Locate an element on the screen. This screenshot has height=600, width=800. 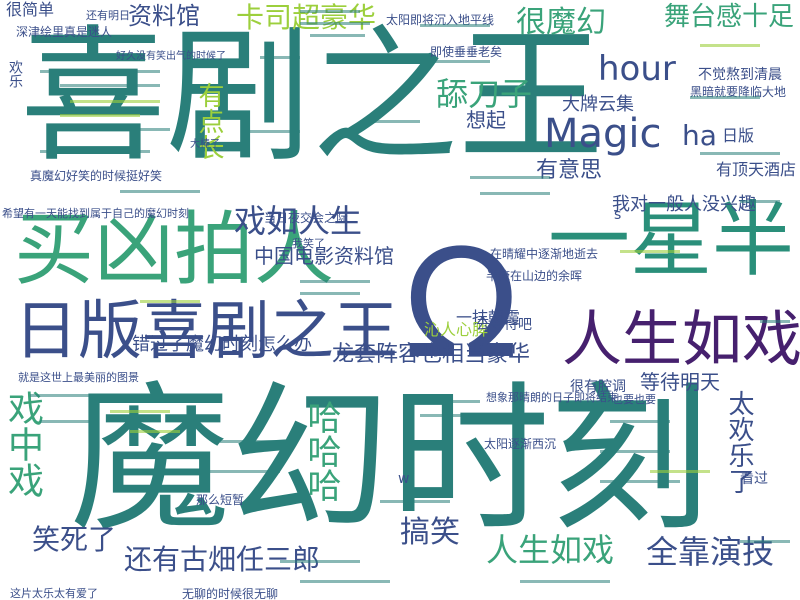
word-cloud-word: 也要也要 is located at coordinates (634, 399).